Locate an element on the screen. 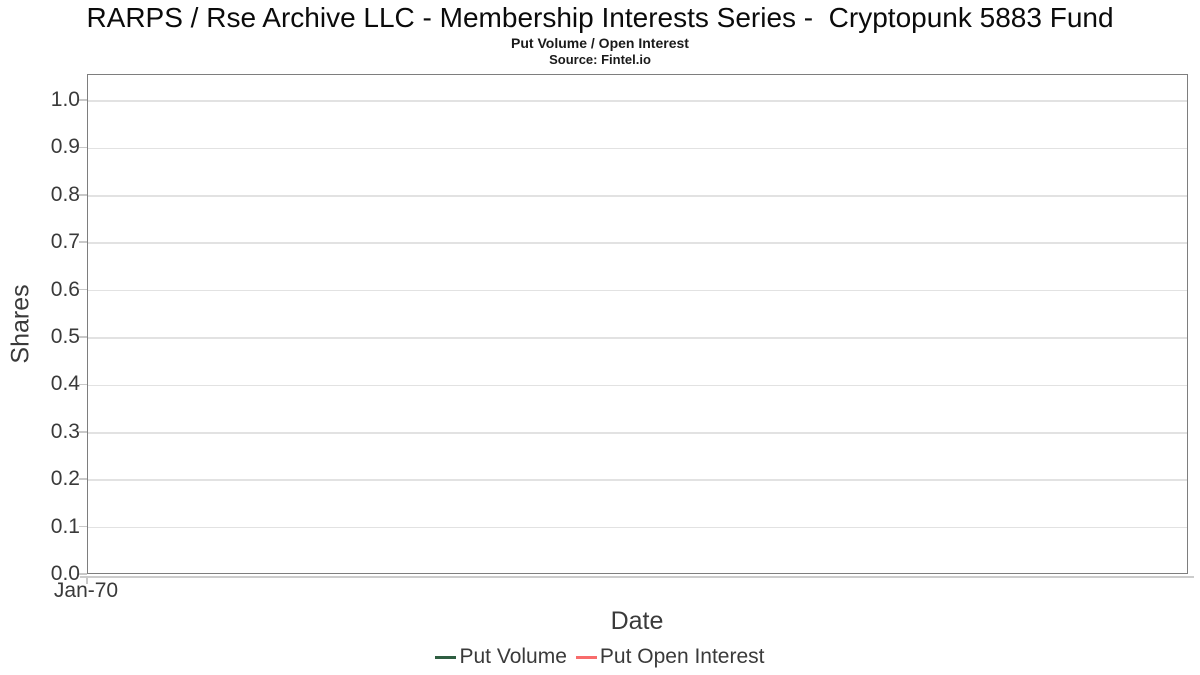 This screenshot has height=675, width=1200. y-tick-label: 0.9 is located at coordinates (65, 147).